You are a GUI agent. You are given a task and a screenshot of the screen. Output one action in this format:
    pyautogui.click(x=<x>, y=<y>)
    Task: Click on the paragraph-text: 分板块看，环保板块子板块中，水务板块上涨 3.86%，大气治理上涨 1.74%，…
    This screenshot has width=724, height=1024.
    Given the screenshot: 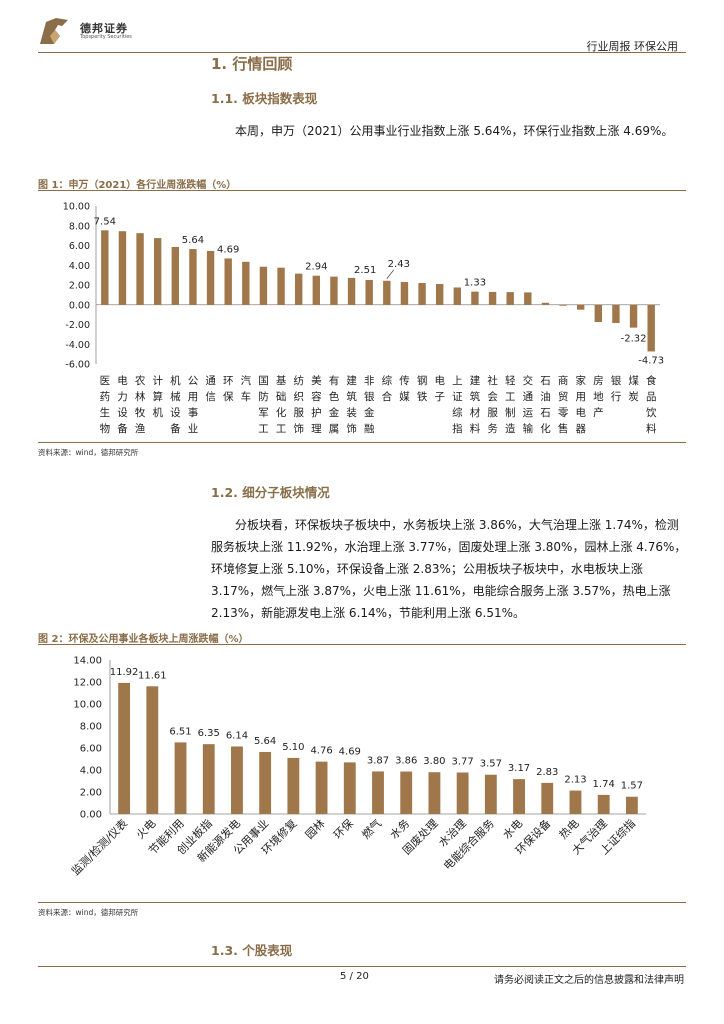 What is the action you would take?
    pyautogui.click(x=449, y=569)
    